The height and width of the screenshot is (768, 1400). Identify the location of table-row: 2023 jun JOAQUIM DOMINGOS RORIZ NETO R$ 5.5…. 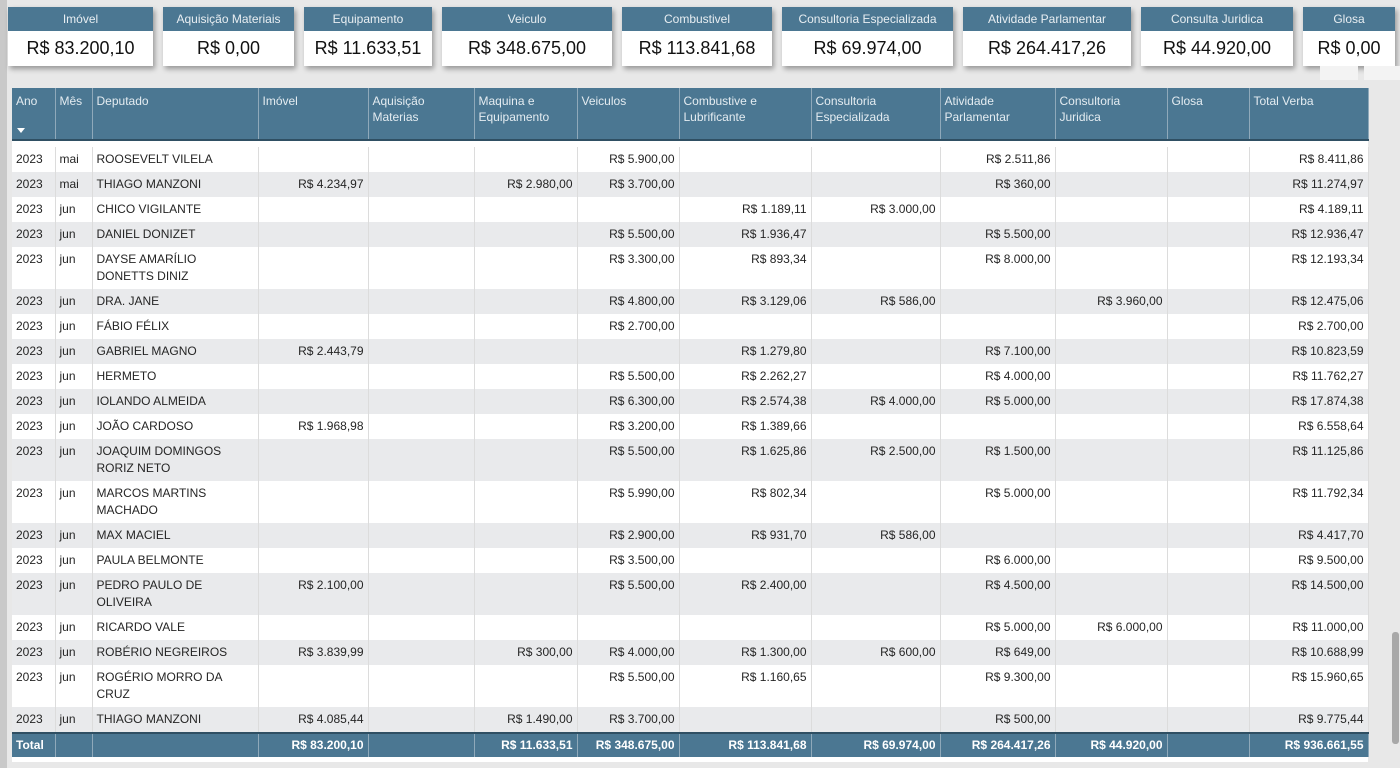
(690, 460).